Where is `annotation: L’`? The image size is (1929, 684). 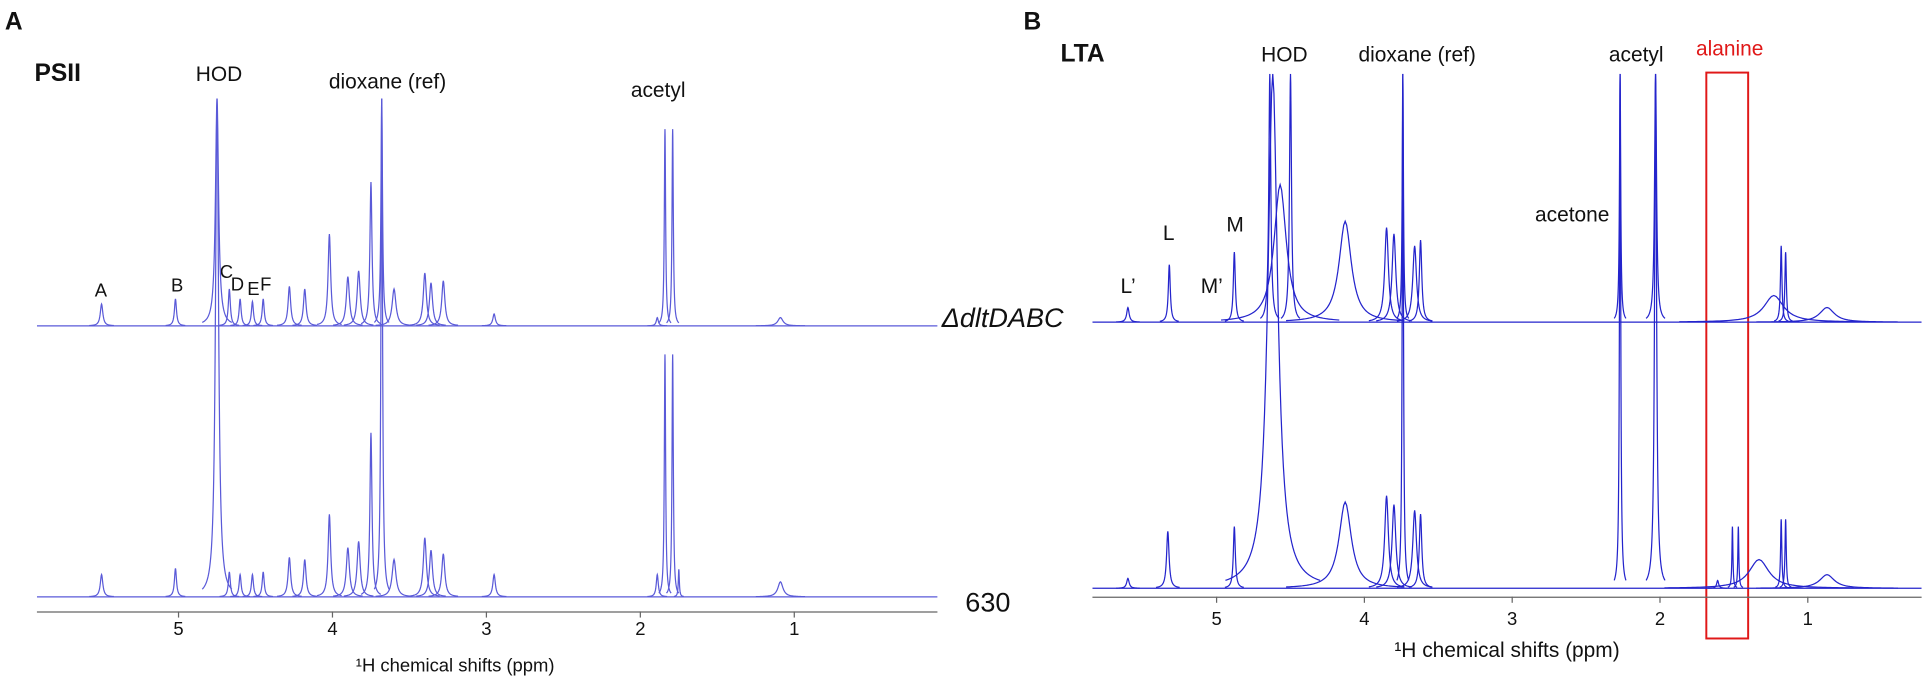 annotation: L’ is located at coordinates (1128, 286).